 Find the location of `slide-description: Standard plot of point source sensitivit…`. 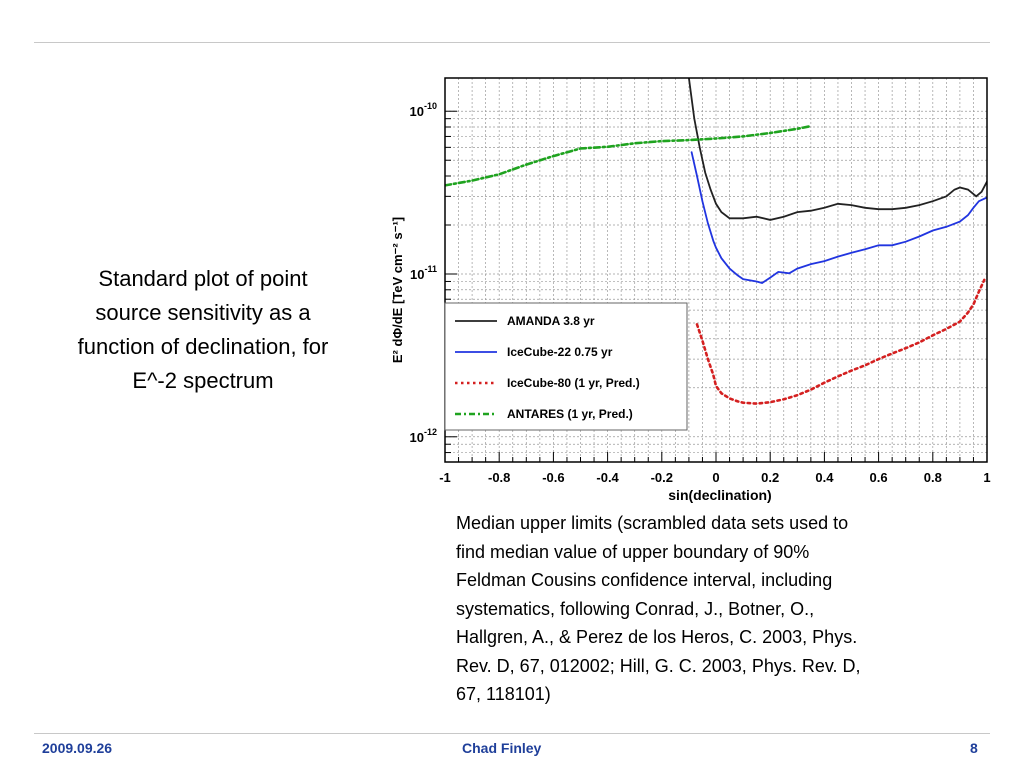

slide-description: Standard plot of point source sensitivit… is located at coordinates (203, 329).